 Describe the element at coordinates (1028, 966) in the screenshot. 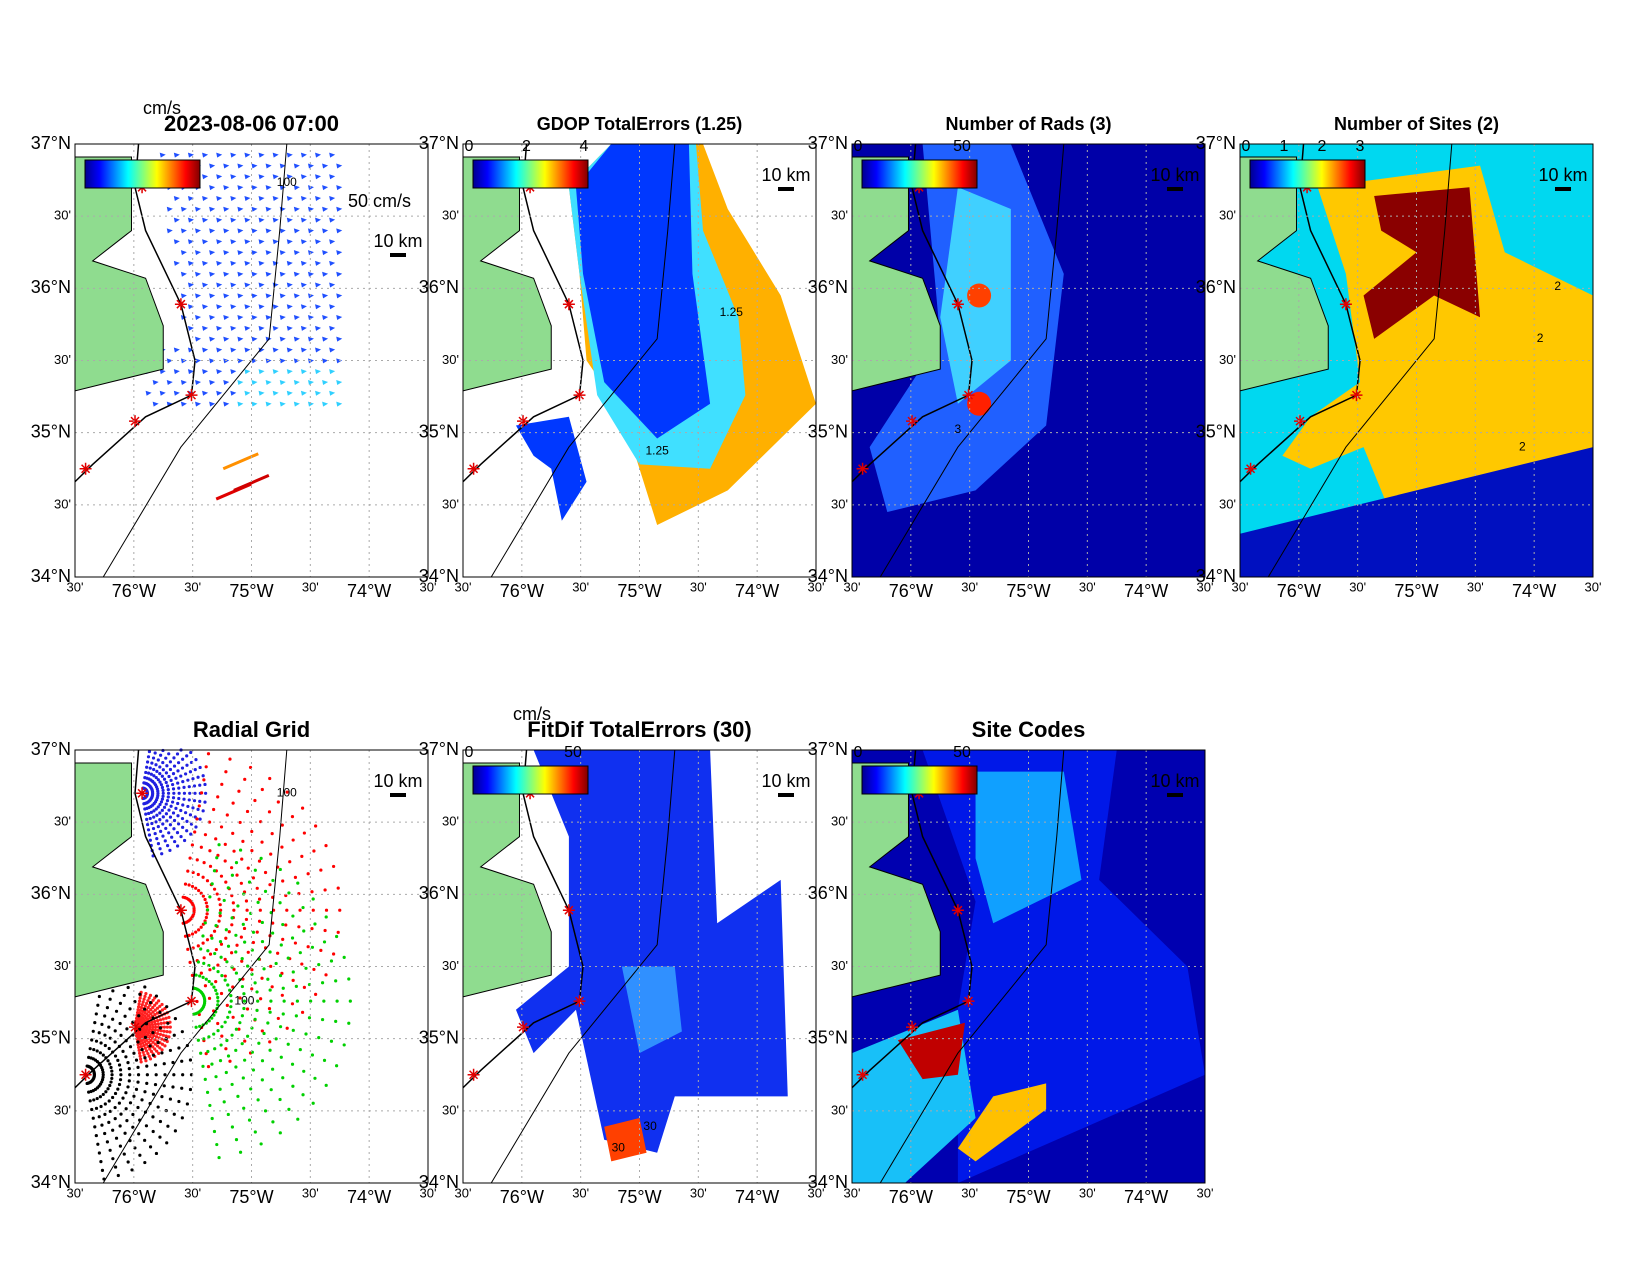

I see `map-frame` at that location.